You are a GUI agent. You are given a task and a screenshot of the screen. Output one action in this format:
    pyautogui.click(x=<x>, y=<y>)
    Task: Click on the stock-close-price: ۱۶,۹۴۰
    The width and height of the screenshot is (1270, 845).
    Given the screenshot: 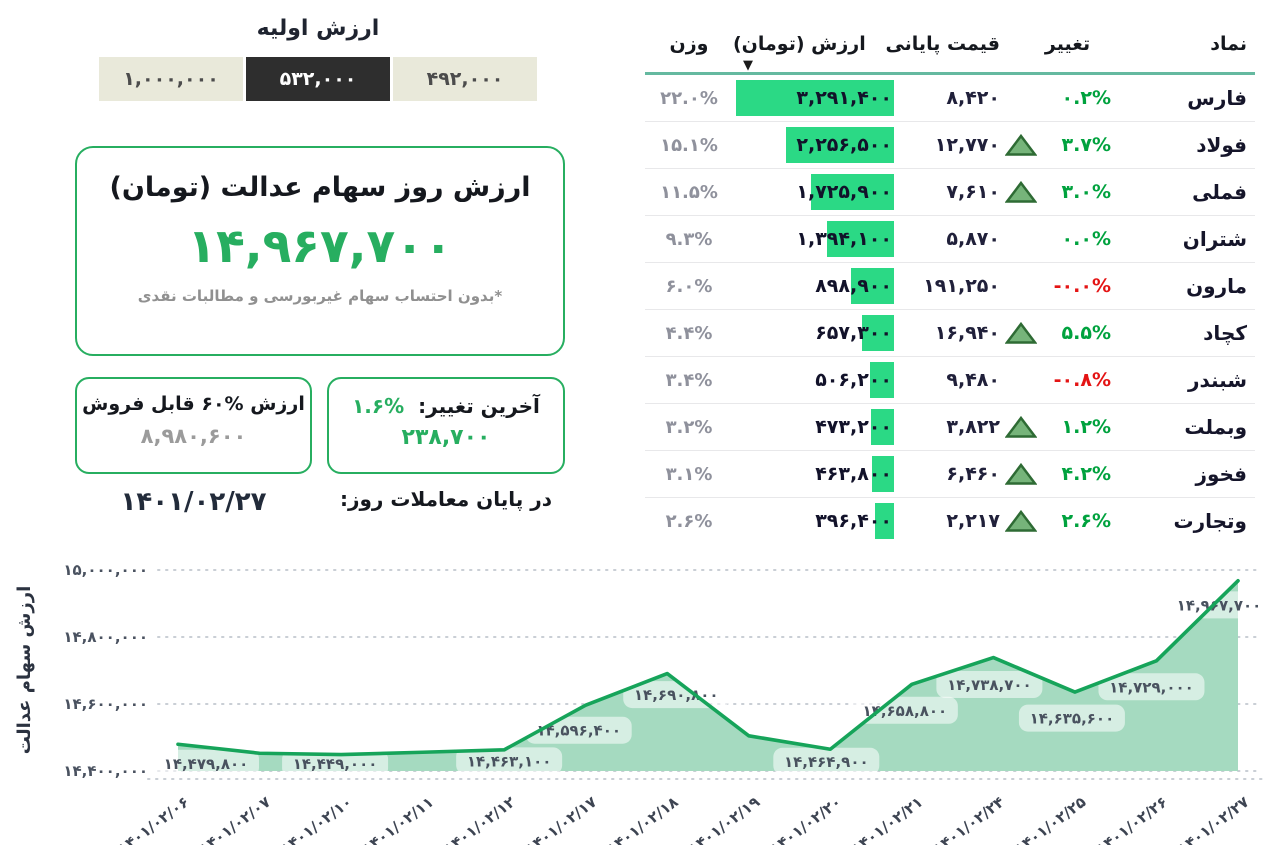 What is the action you would take?
    pyautogui.click(x=967, y=333)
    